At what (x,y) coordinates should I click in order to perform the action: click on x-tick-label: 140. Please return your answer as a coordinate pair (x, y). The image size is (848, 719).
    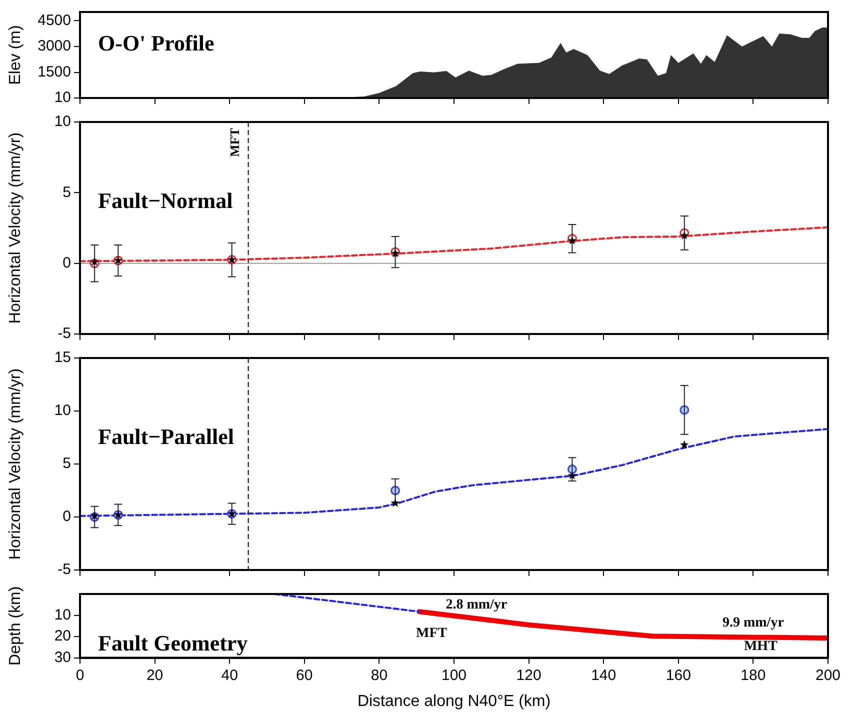
    Looking at the image, I should click on (603, 675).